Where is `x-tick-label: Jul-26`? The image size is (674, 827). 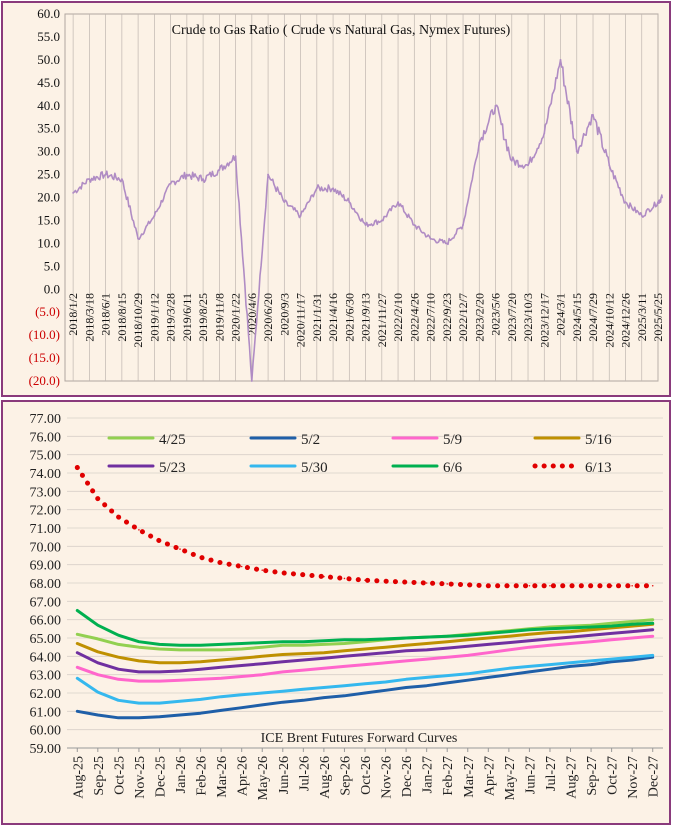 x-tick-label: Jul-26 is located at coordinates (304, 773).